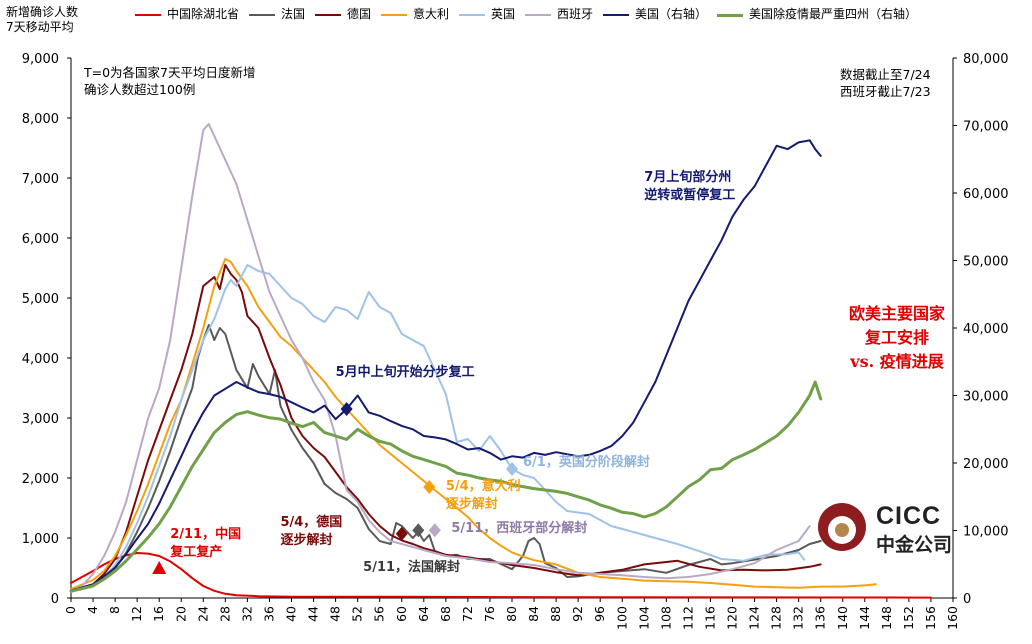 The width and height of the screenshot is (1032, 644). Describe the element at coordinates (732, 618) in the screenshot. I see `x-tick-label: 120` at that location.